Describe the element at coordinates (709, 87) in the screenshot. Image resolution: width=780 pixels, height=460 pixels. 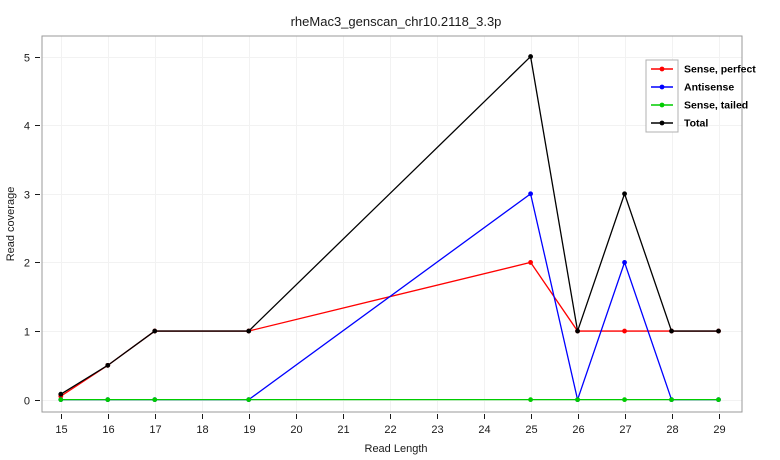
I see `legend-label: Antisense` at that location.